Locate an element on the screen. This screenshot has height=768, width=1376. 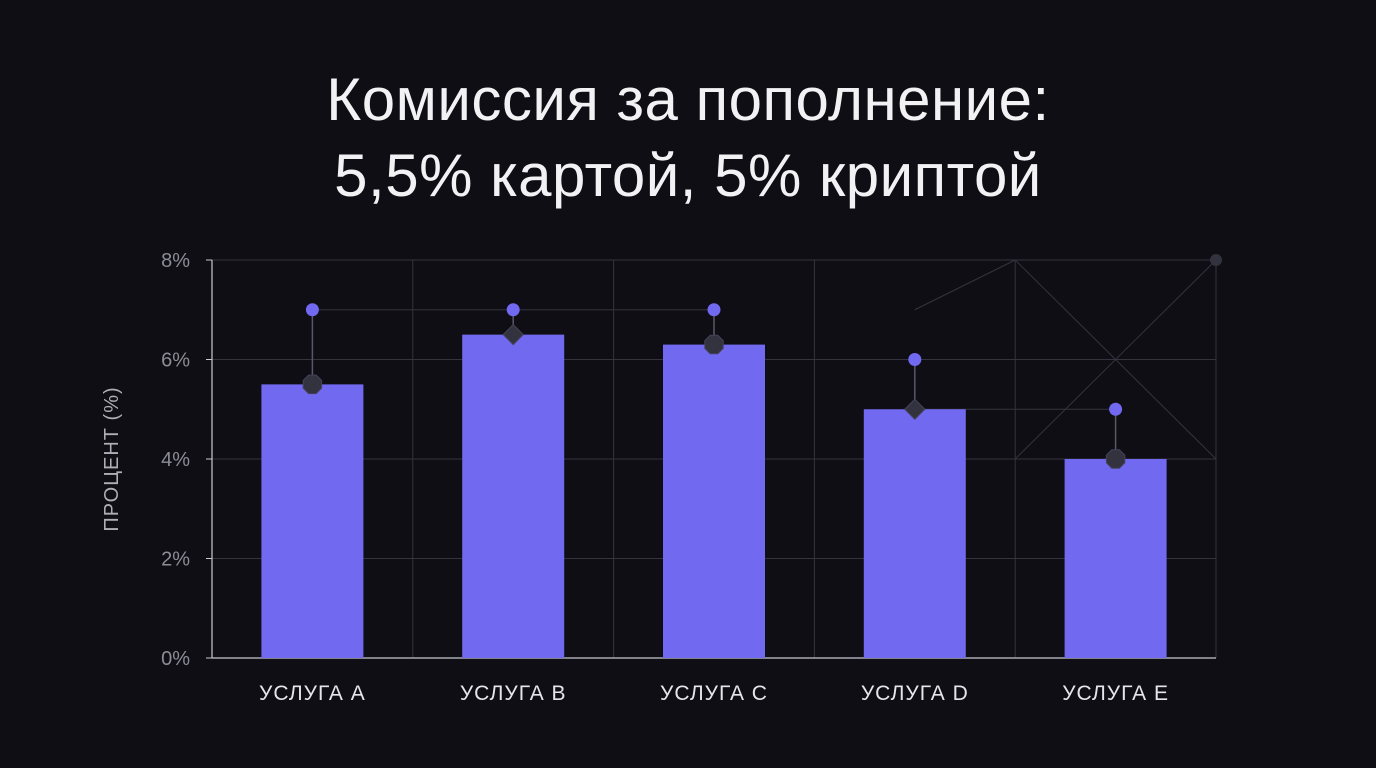
x-category-label: УСЛУГА D is located at coordinates (915, 693).